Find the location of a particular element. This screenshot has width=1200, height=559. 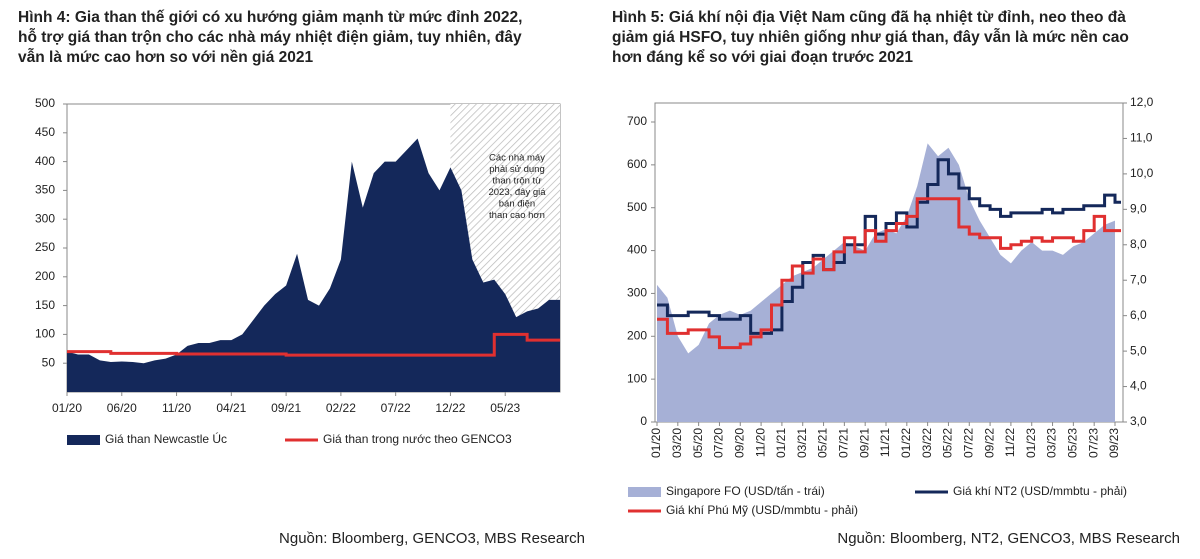

y2-tick-label: 9,0 is located at coordinates (1138, 209).